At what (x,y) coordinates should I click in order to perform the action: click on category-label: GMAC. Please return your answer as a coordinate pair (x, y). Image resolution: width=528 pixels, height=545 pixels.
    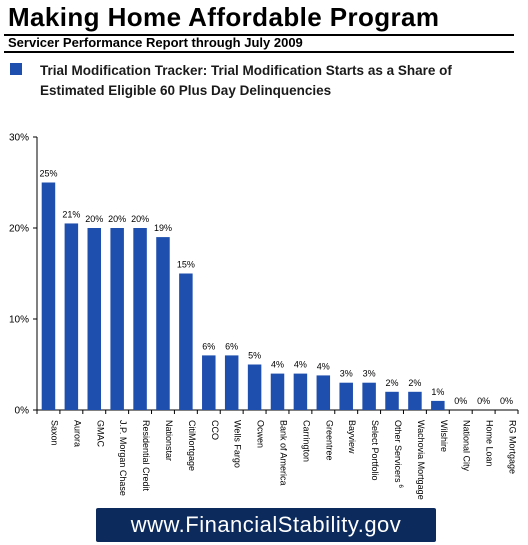
    Looking at the image, I should click on (100, 434).